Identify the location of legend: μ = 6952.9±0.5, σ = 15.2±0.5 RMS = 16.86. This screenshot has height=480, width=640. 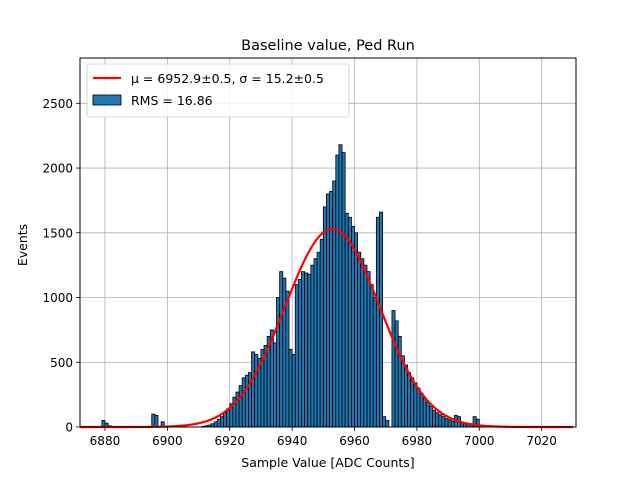
(218, 90).